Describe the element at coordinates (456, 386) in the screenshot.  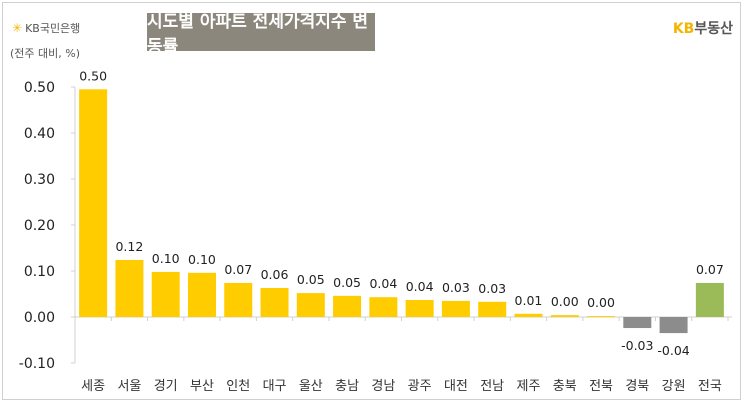
I see `x-category-label: 대전` at that location.